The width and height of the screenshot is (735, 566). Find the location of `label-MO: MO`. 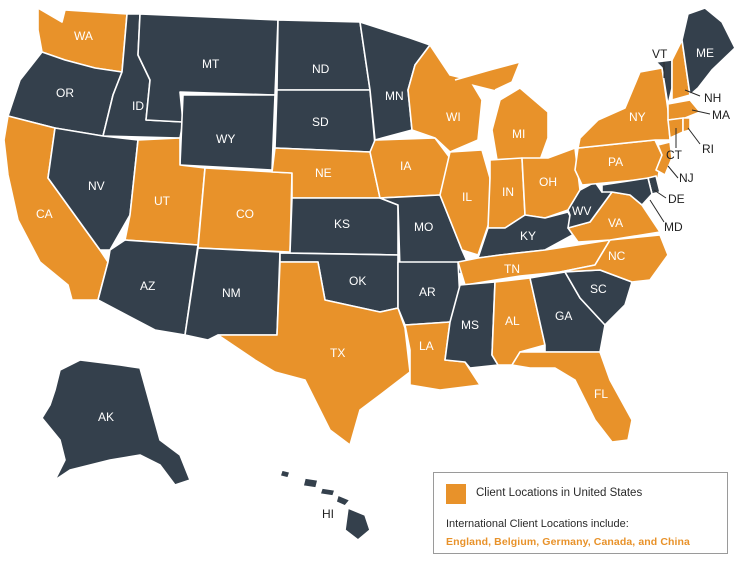

label-MO: MO is located at coordinates (423, 227).